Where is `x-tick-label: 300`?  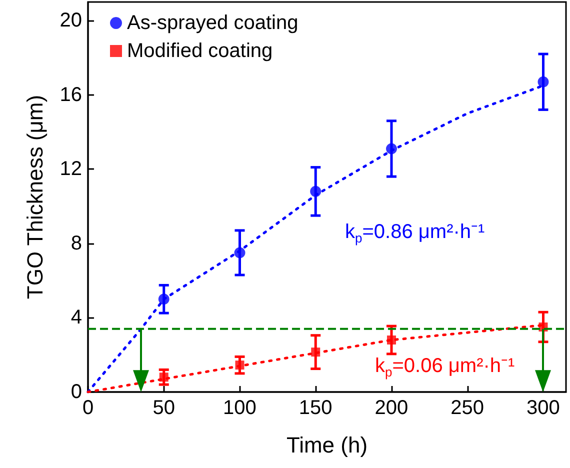
x-tick-label: 300 is located at coordinates (543, 408).